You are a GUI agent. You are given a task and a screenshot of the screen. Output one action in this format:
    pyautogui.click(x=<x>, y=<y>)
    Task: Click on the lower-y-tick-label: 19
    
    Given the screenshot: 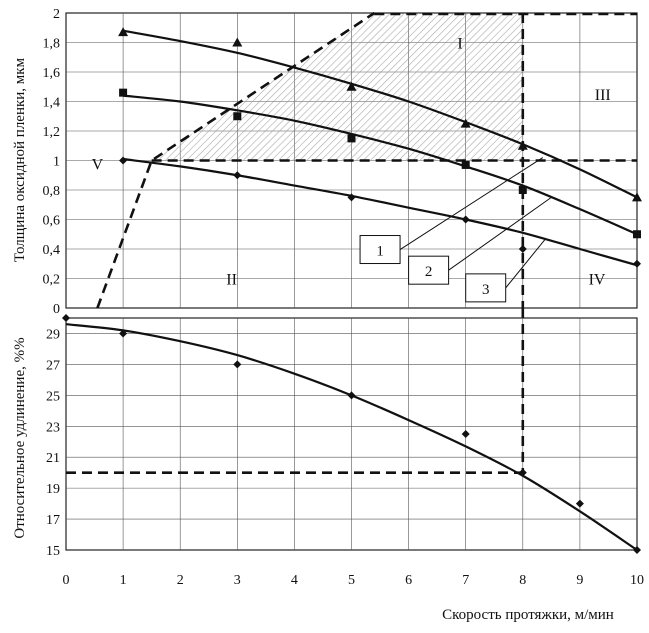 What is the action you would take?
    pyautogui.click(x=53, y=489)
    